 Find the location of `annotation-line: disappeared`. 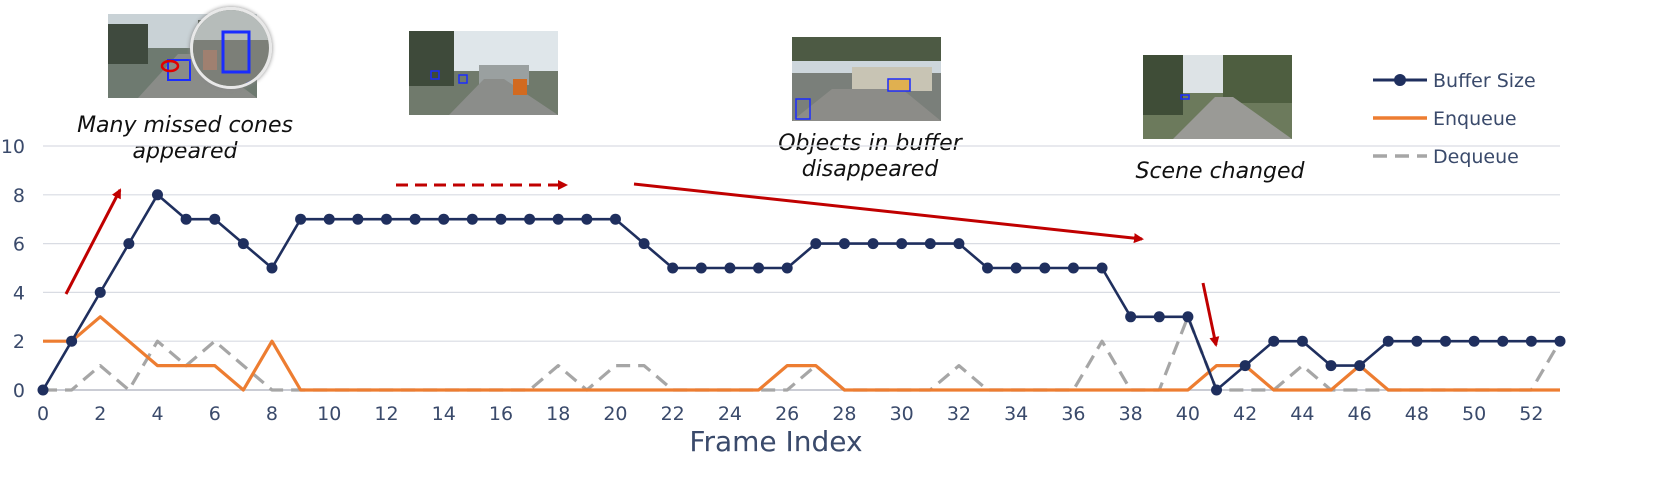

annotation-line: disappeared is located at coordinates (870, 169).